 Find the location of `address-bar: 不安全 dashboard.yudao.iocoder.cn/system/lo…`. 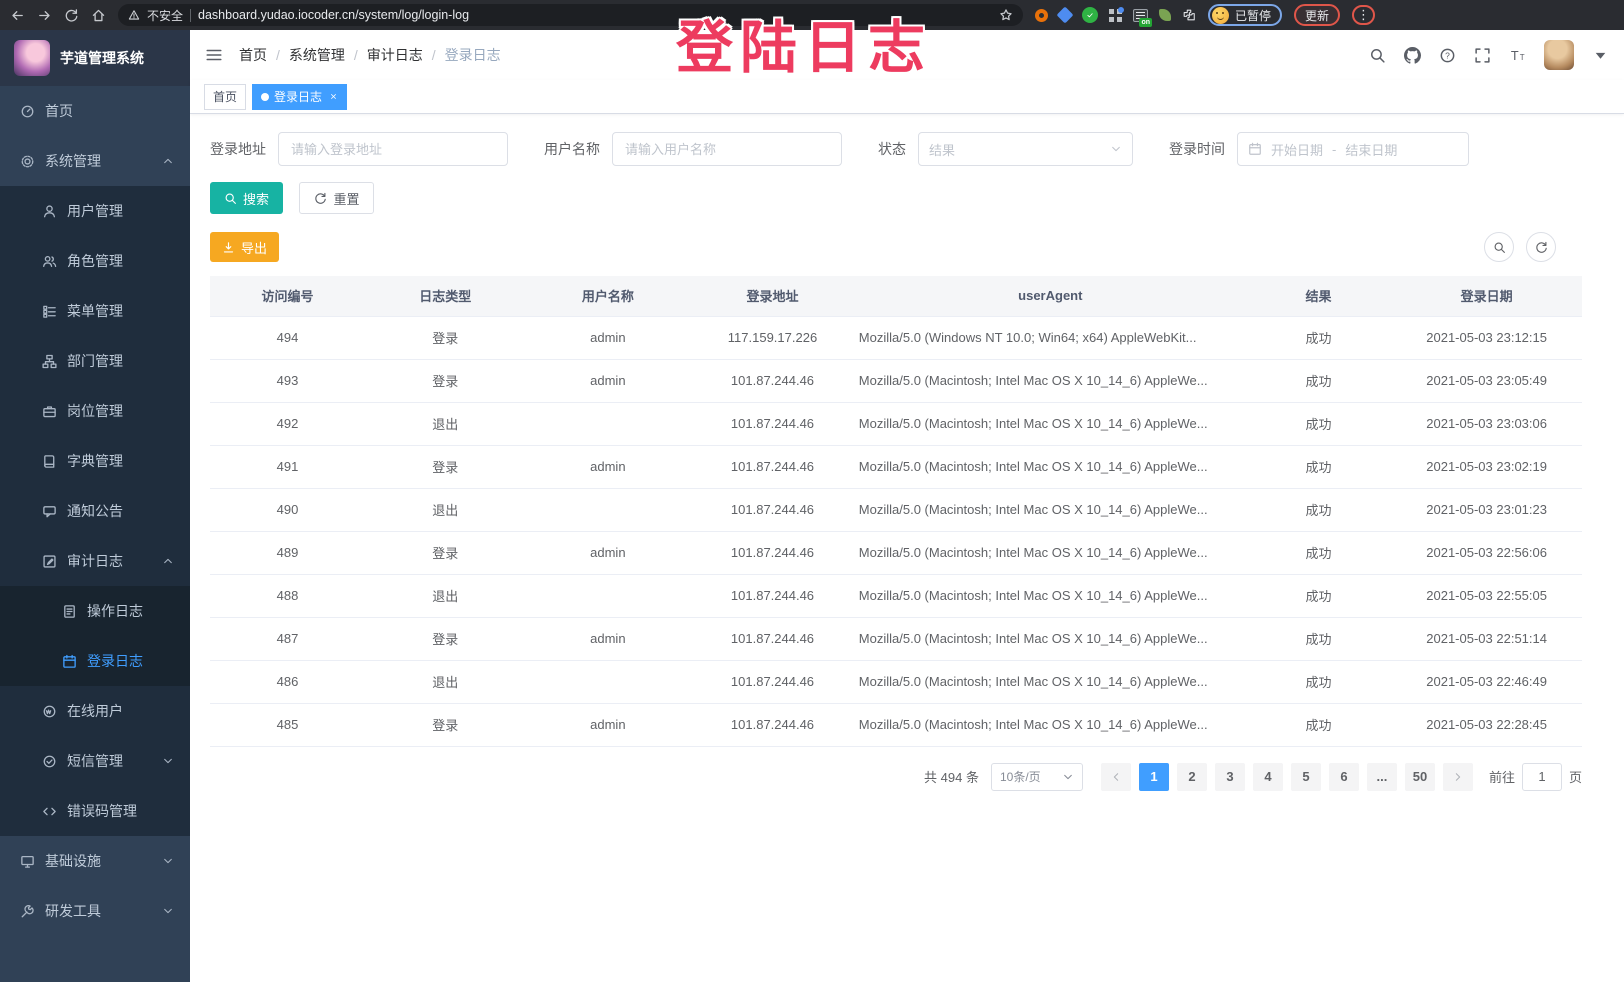

address-bar: 不安全 dashboard.yudao.iocoder.cn/system/lo… is located at coordinates (570, 15).